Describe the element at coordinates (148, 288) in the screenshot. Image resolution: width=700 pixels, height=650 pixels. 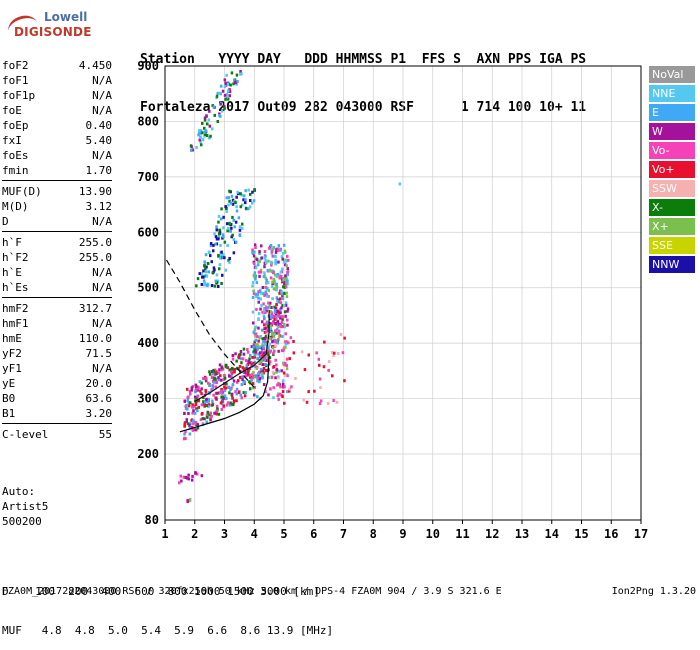
I see `y-tick-label: 500` at that location.